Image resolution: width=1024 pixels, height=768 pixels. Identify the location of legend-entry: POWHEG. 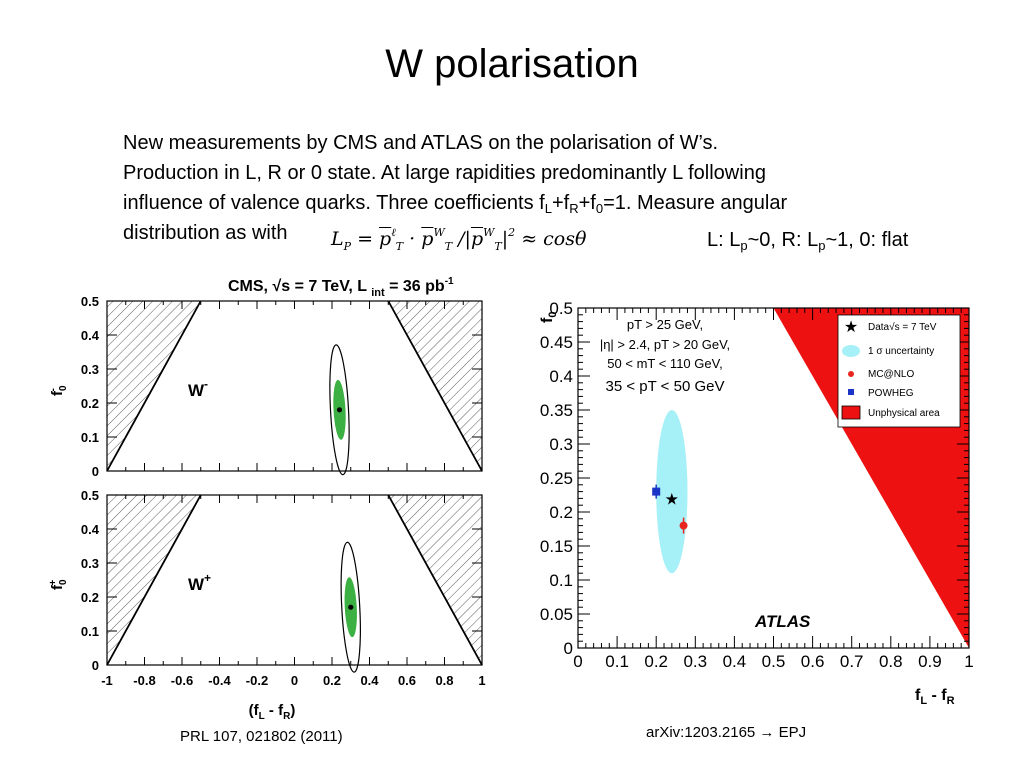
(891, 393).